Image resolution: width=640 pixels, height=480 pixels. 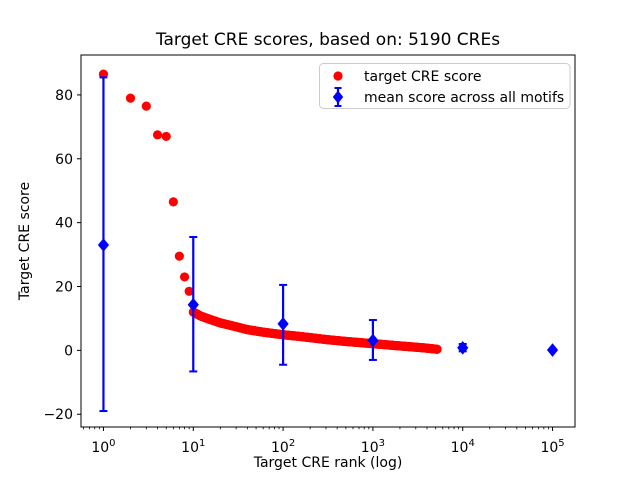 What do you see at coordinates (68, 351) in the screenshot?
I see `y-tick-label: 0` at bounding box center [68, 351].